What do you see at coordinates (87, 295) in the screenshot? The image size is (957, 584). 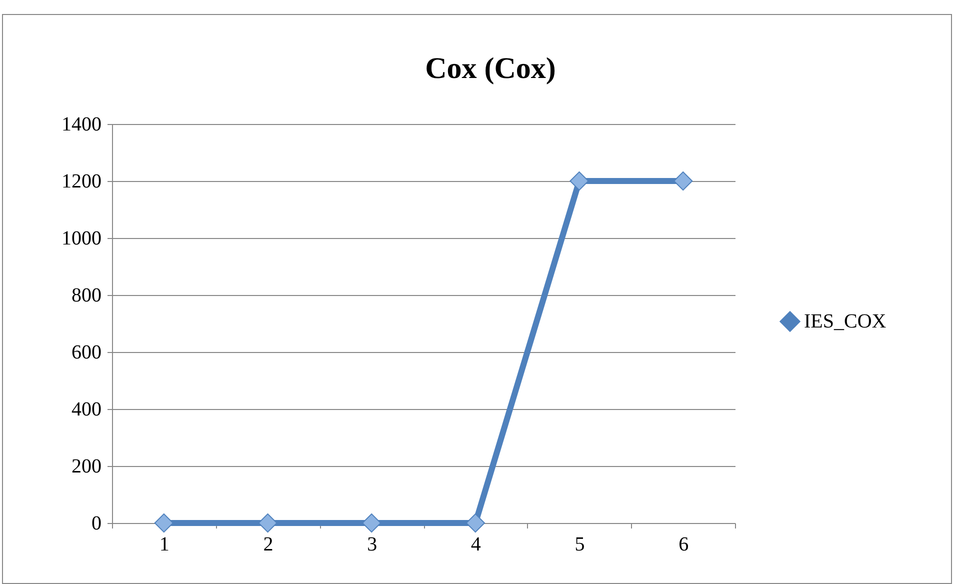 I see `y-tick-label: 800` at bounding box center [87, 295].